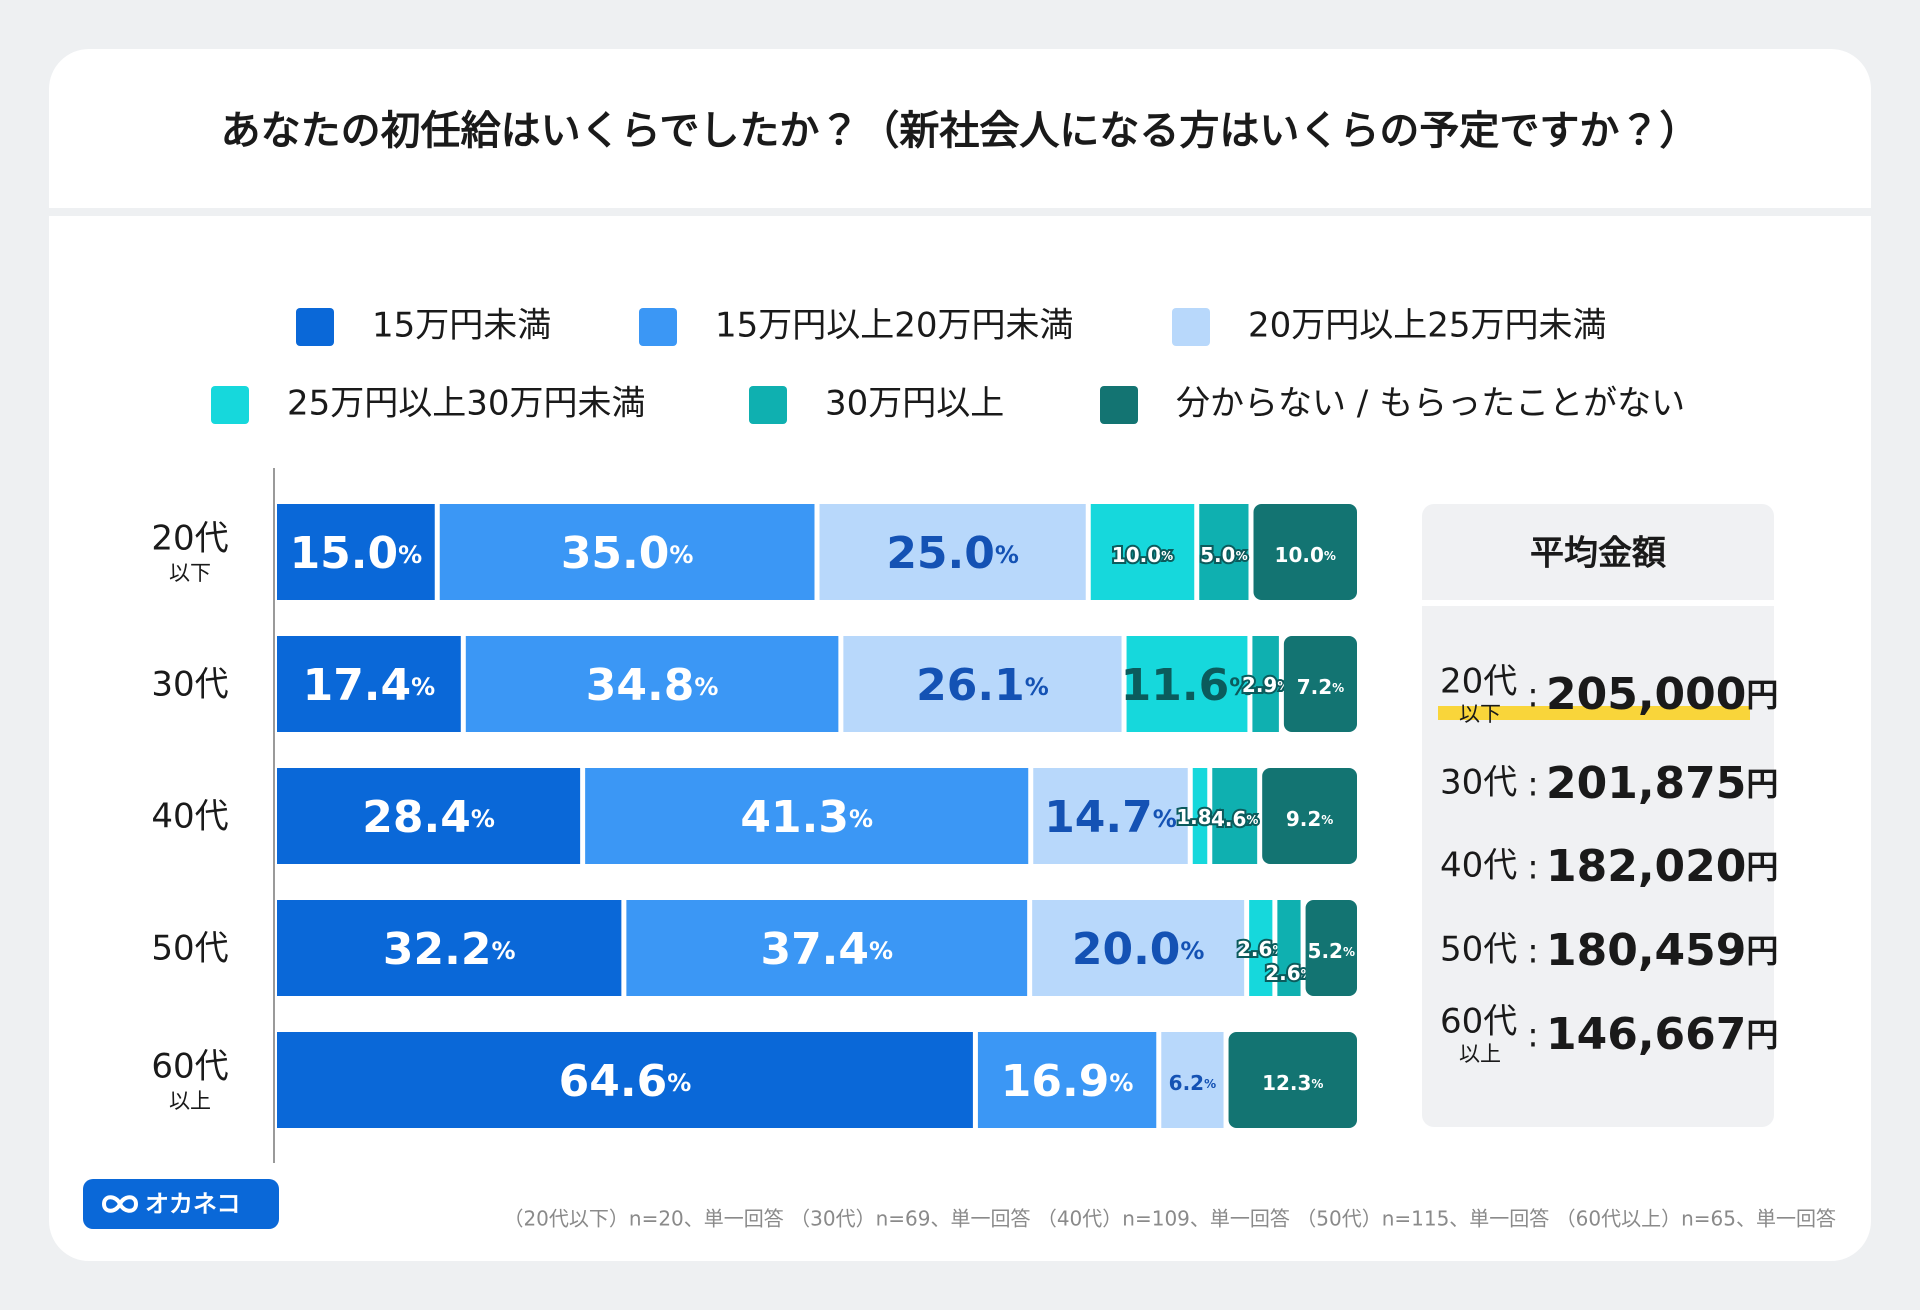  I want to click on average-value: 146,667円, so click(1662, 1034).